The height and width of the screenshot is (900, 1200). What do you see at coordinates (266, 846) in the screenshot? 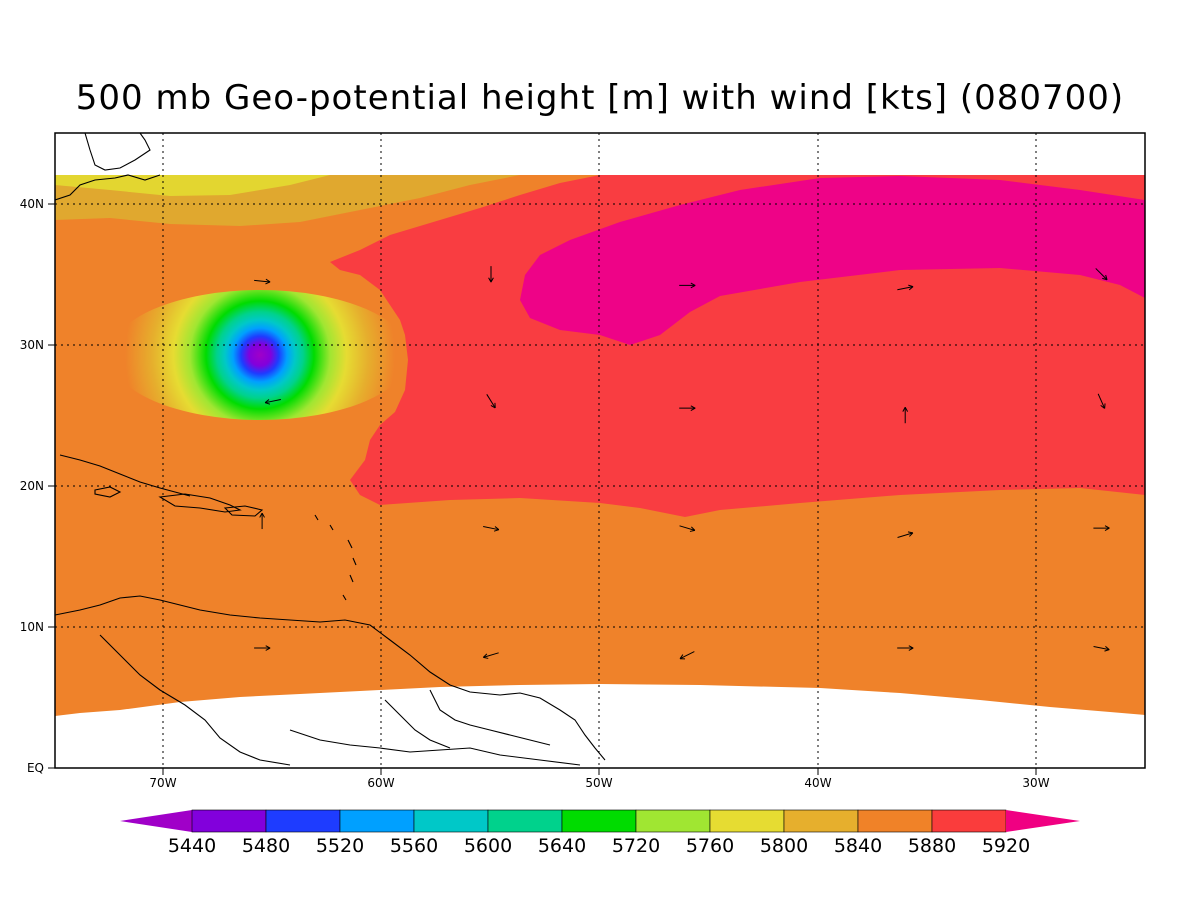
I see `colorbar-level-label: 5480` at bounding box center [266, 846].